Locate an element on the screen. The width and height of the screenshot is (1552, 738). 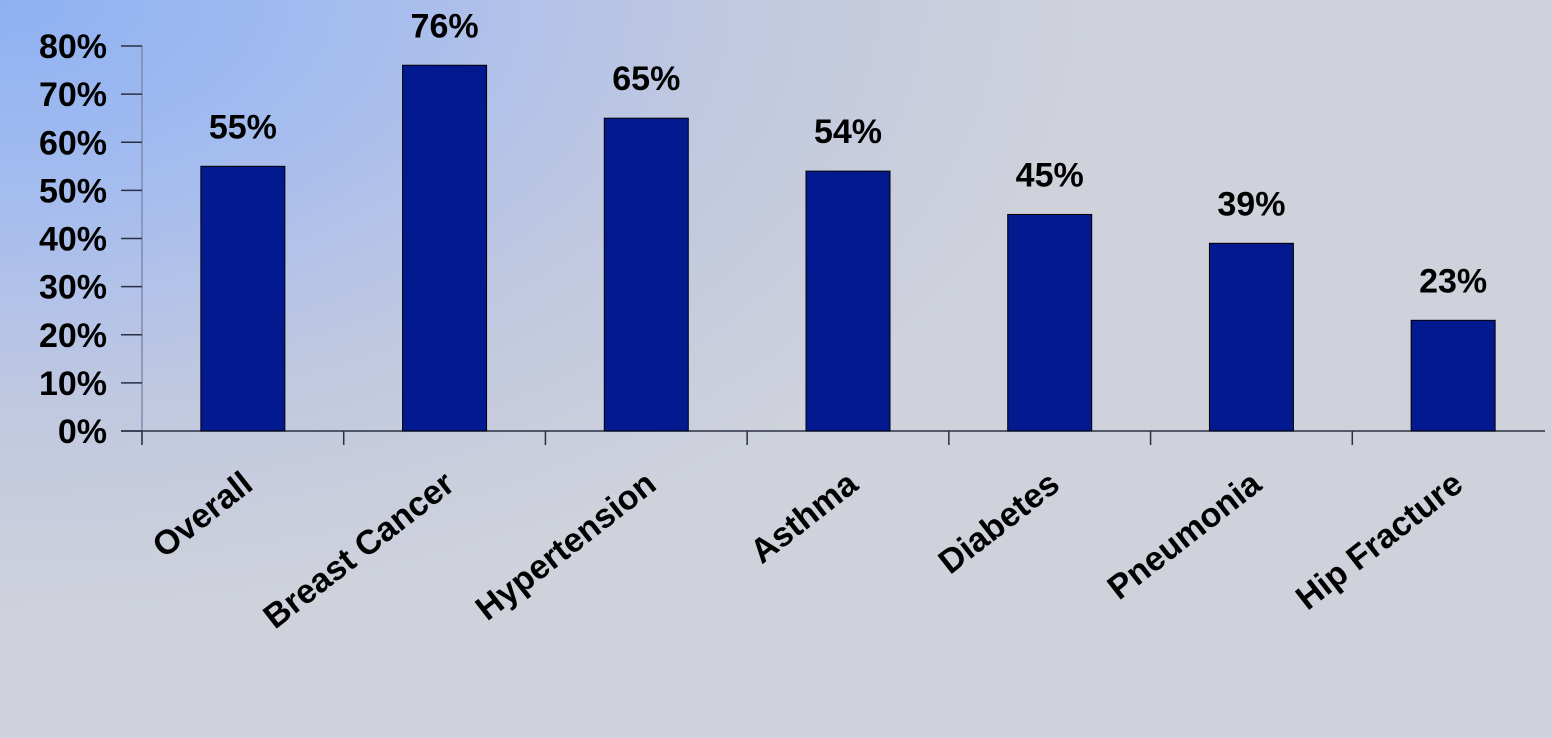
y-tick-label: 10% is located at coordinates (73, 384).